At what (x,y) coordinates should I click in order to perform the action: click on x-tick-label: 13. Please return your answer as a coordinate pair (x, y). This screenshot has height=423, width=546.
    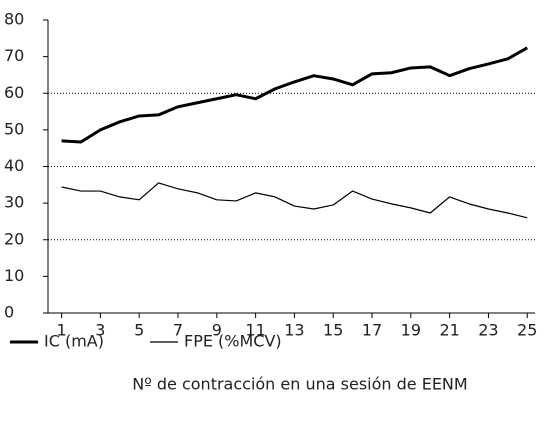
    Looking at the image, I should click on (294, 330).